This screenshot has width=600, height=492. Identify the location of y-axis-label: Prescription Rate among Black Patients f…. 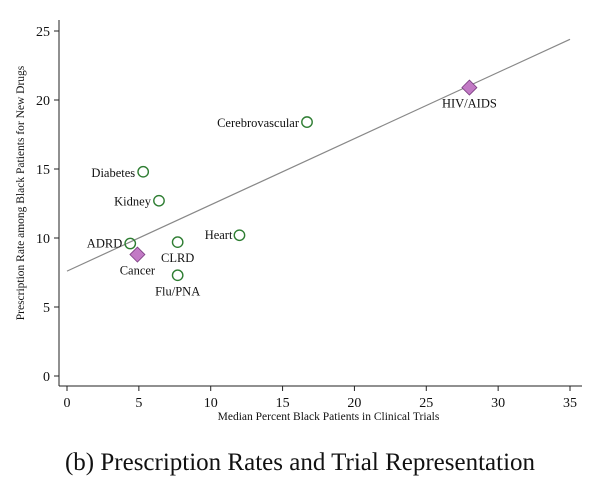
(21, 192).